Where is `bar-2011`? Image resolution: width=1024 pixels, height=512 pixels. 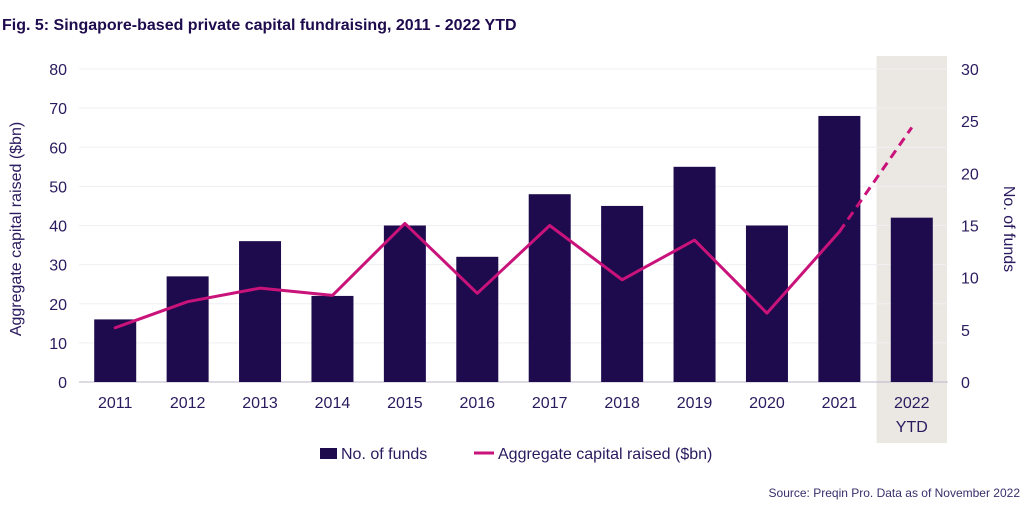 bar-2011 is located at coordinates (115, 350).